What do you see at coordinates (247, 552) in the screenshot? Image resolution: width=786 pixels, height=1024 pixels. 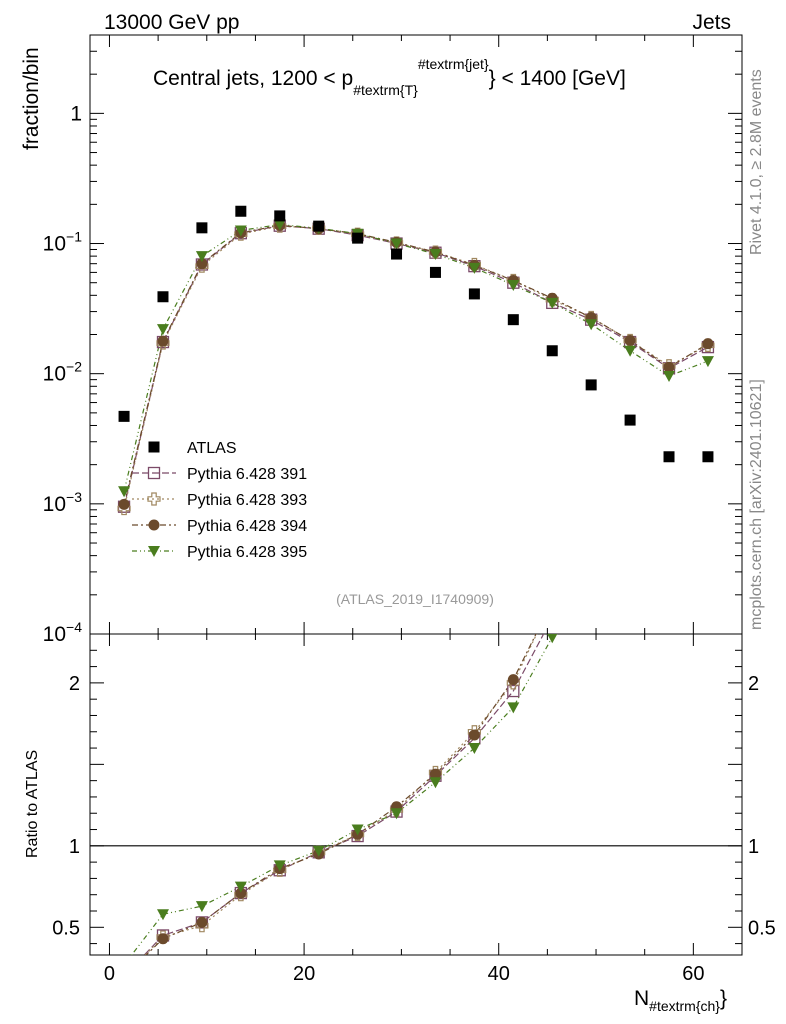 I see `legend-label-4: Pythia 6.428 395` at bounding box center [247, 552].